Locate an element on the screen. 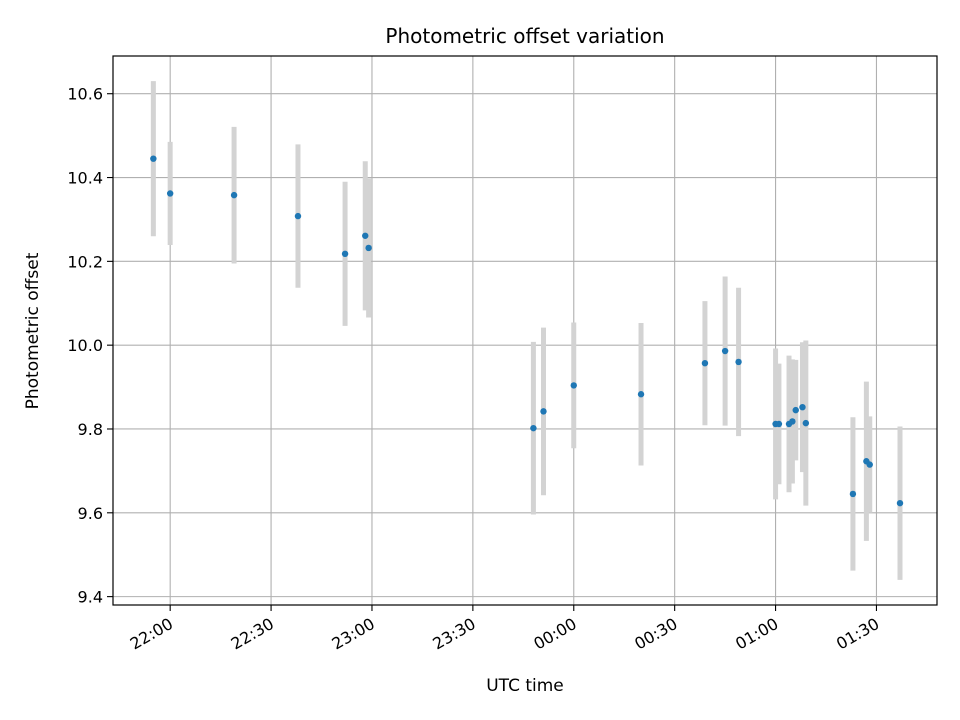 This screenshot has width=960, height=720. y-tick-label: 9.4 is located at coordinates (90, 597).